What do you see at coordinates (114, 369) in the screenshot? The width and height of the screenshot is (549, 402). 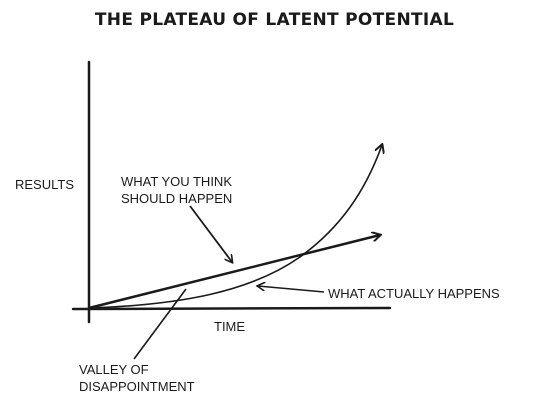 I see `valley-label-line-1: VALLEY OF` at bounding box center [114, 369].